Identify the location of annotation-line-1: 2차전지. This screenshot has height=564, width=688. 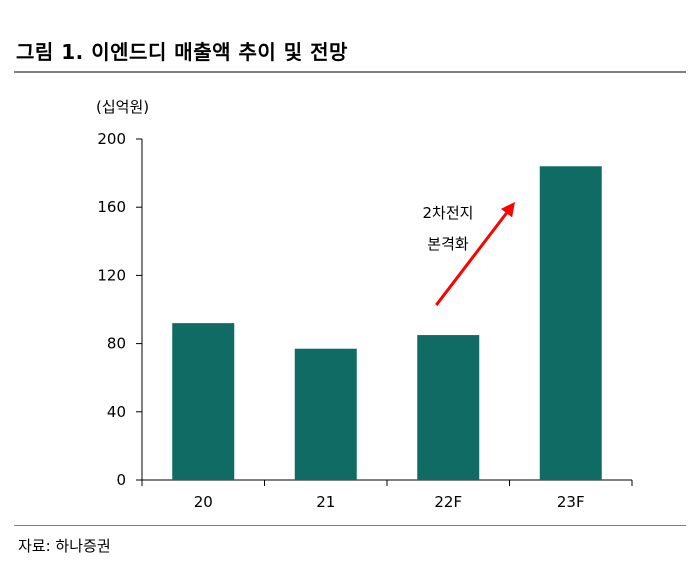
(448, 213).